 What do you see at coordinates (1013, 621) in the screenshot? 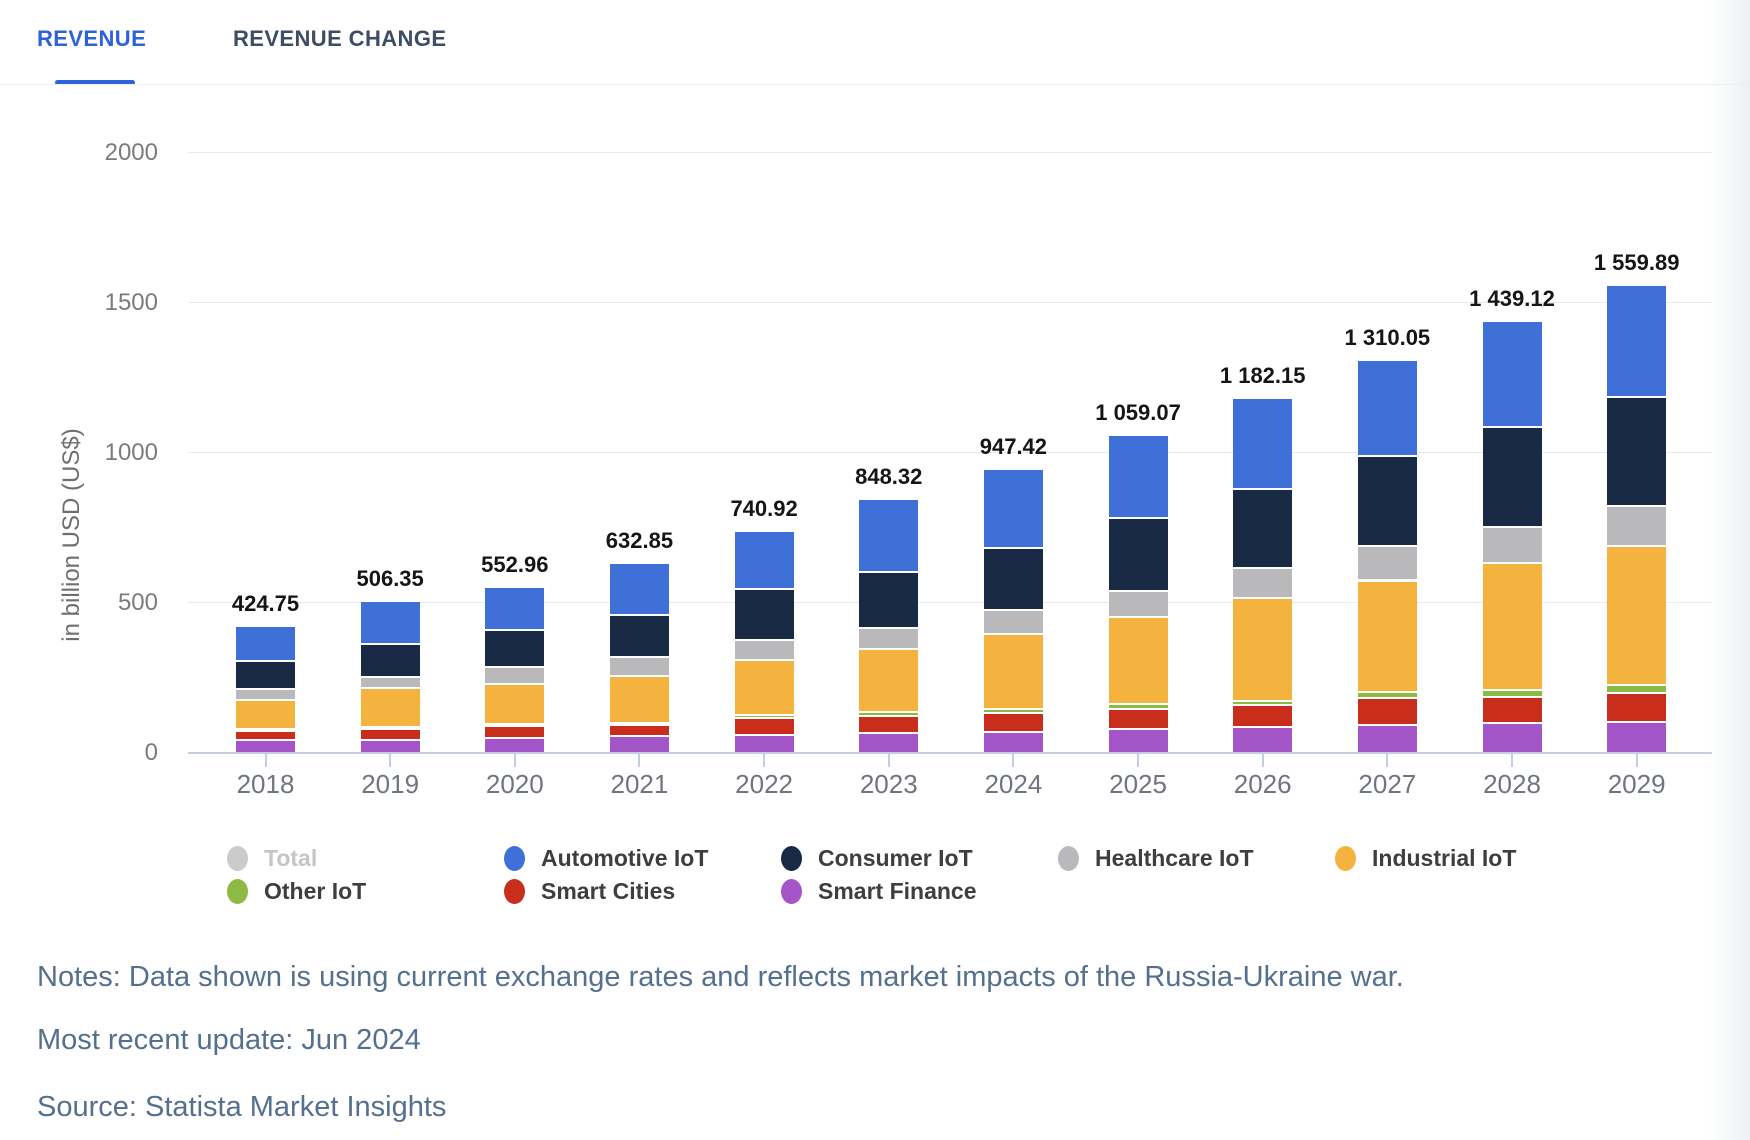
I see `bar-segment-2024-healthcare-iot` at bounding box center [1013, 621].